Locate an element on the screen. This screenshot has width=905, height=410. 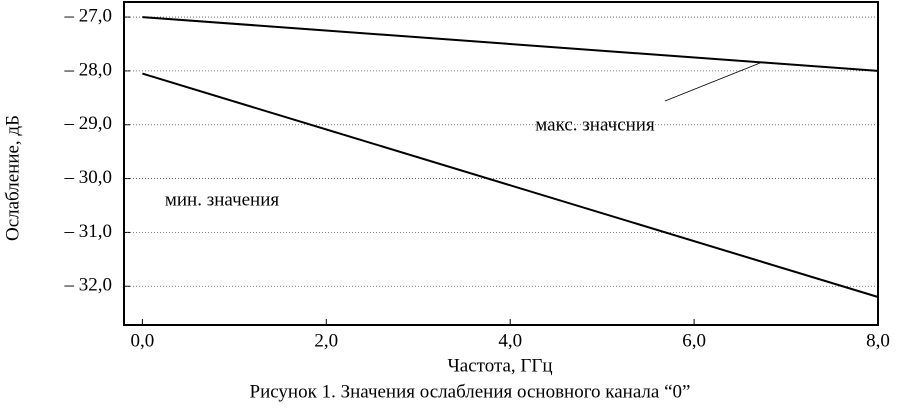
x-tick-label: 4,0 is located at coordinates (510, 340).